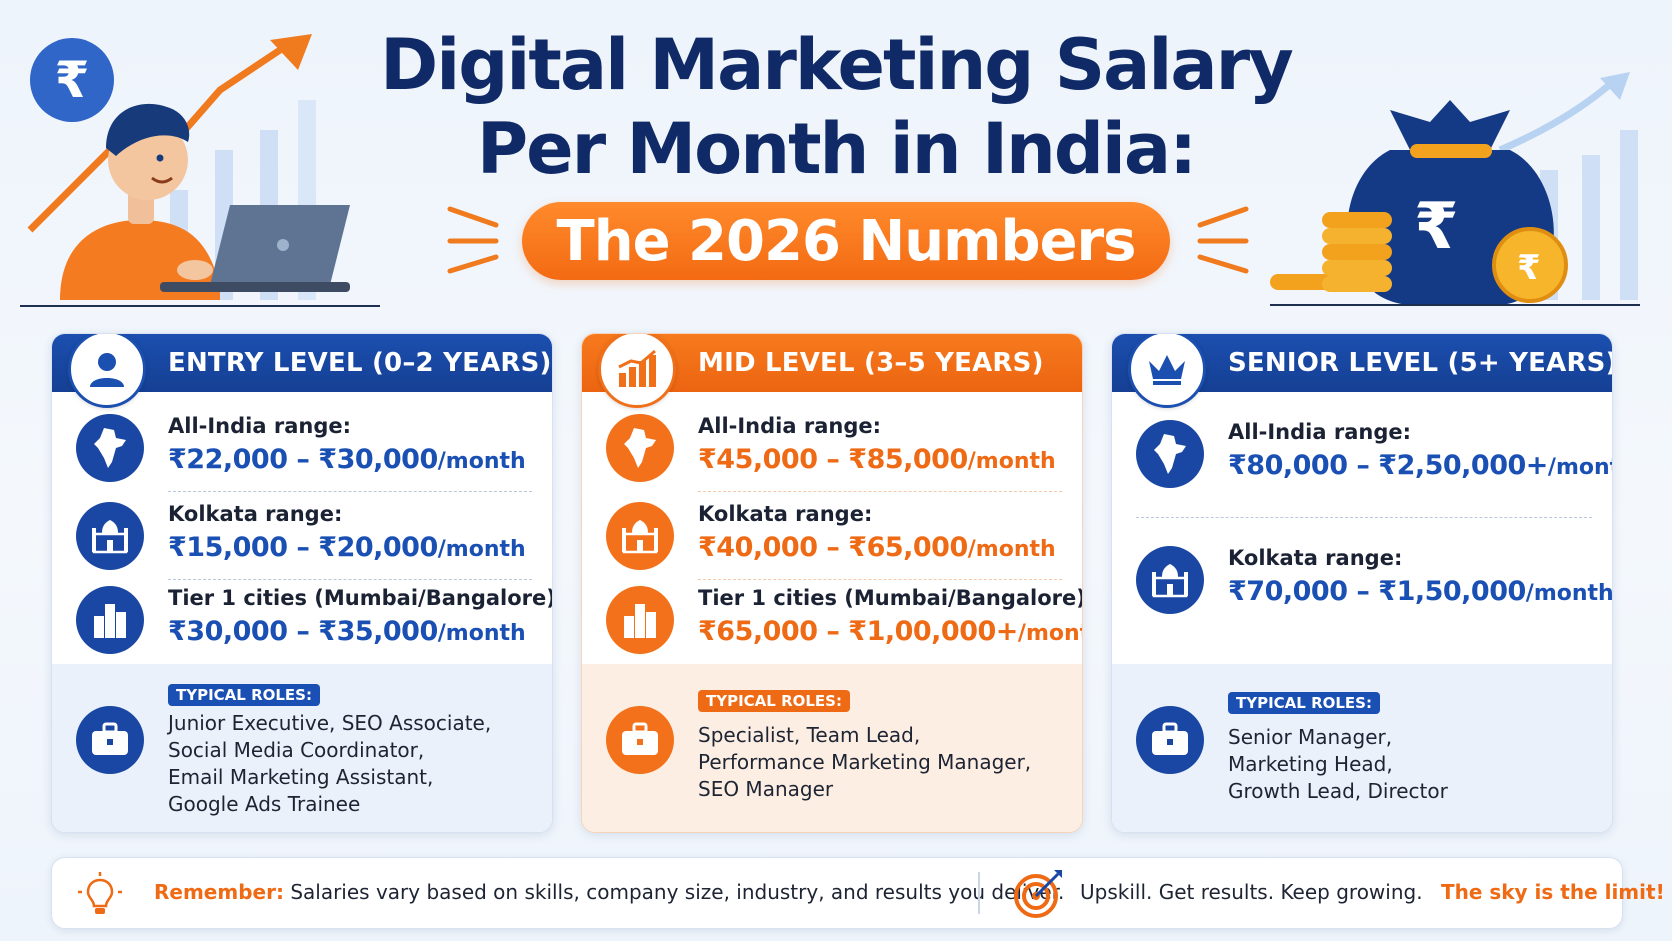 The width and height of the screenshot is (1672, 941). Describe the element at coordinates (107, 371) in the screenshot. I see `user-icon` at that location.